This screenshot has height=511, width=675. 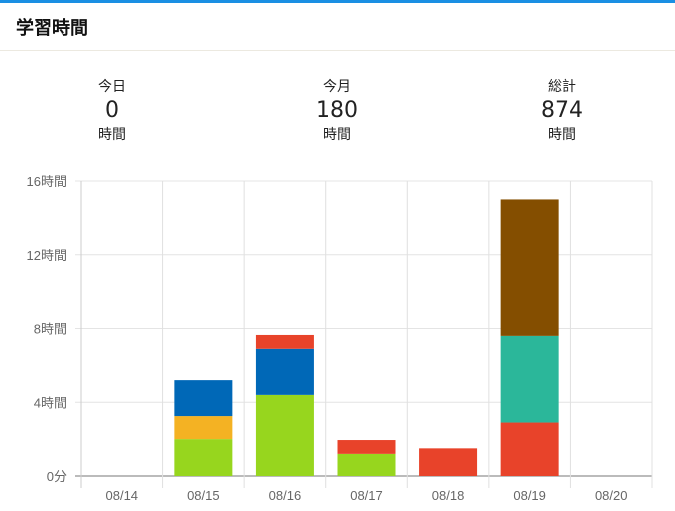 I want to click on stat-month: 今月 180 時間, so click(x=337, y=111).